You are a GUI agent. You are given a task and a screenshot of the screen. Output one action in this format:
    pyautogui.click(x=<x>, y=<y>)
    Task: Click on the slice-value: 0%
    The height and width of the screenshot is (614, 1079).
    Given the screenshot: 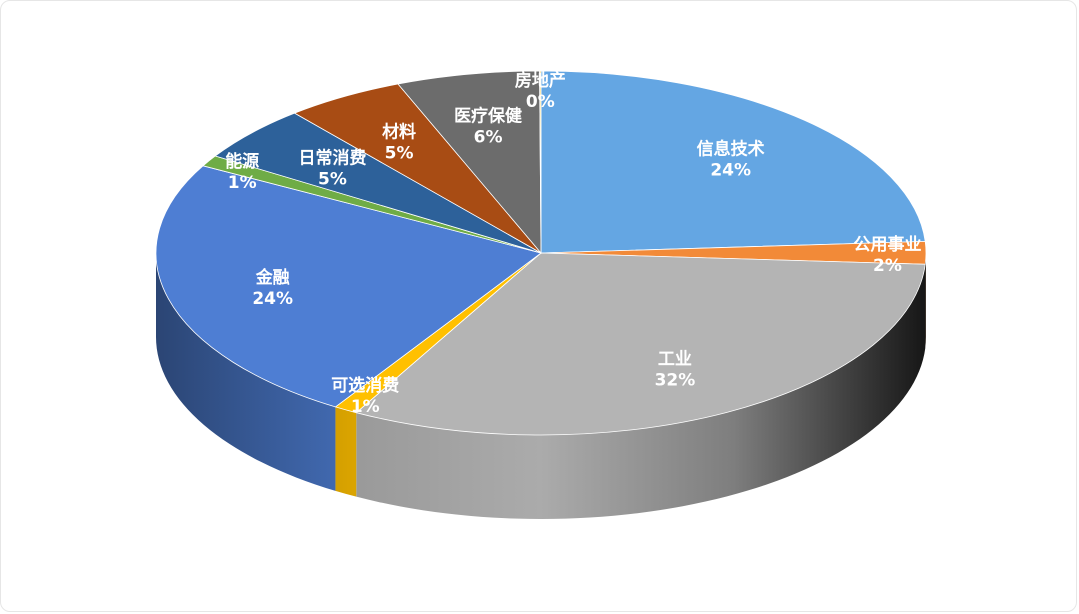 What is the action you would take?
    pyautogui.click(x=540, y=102)
    